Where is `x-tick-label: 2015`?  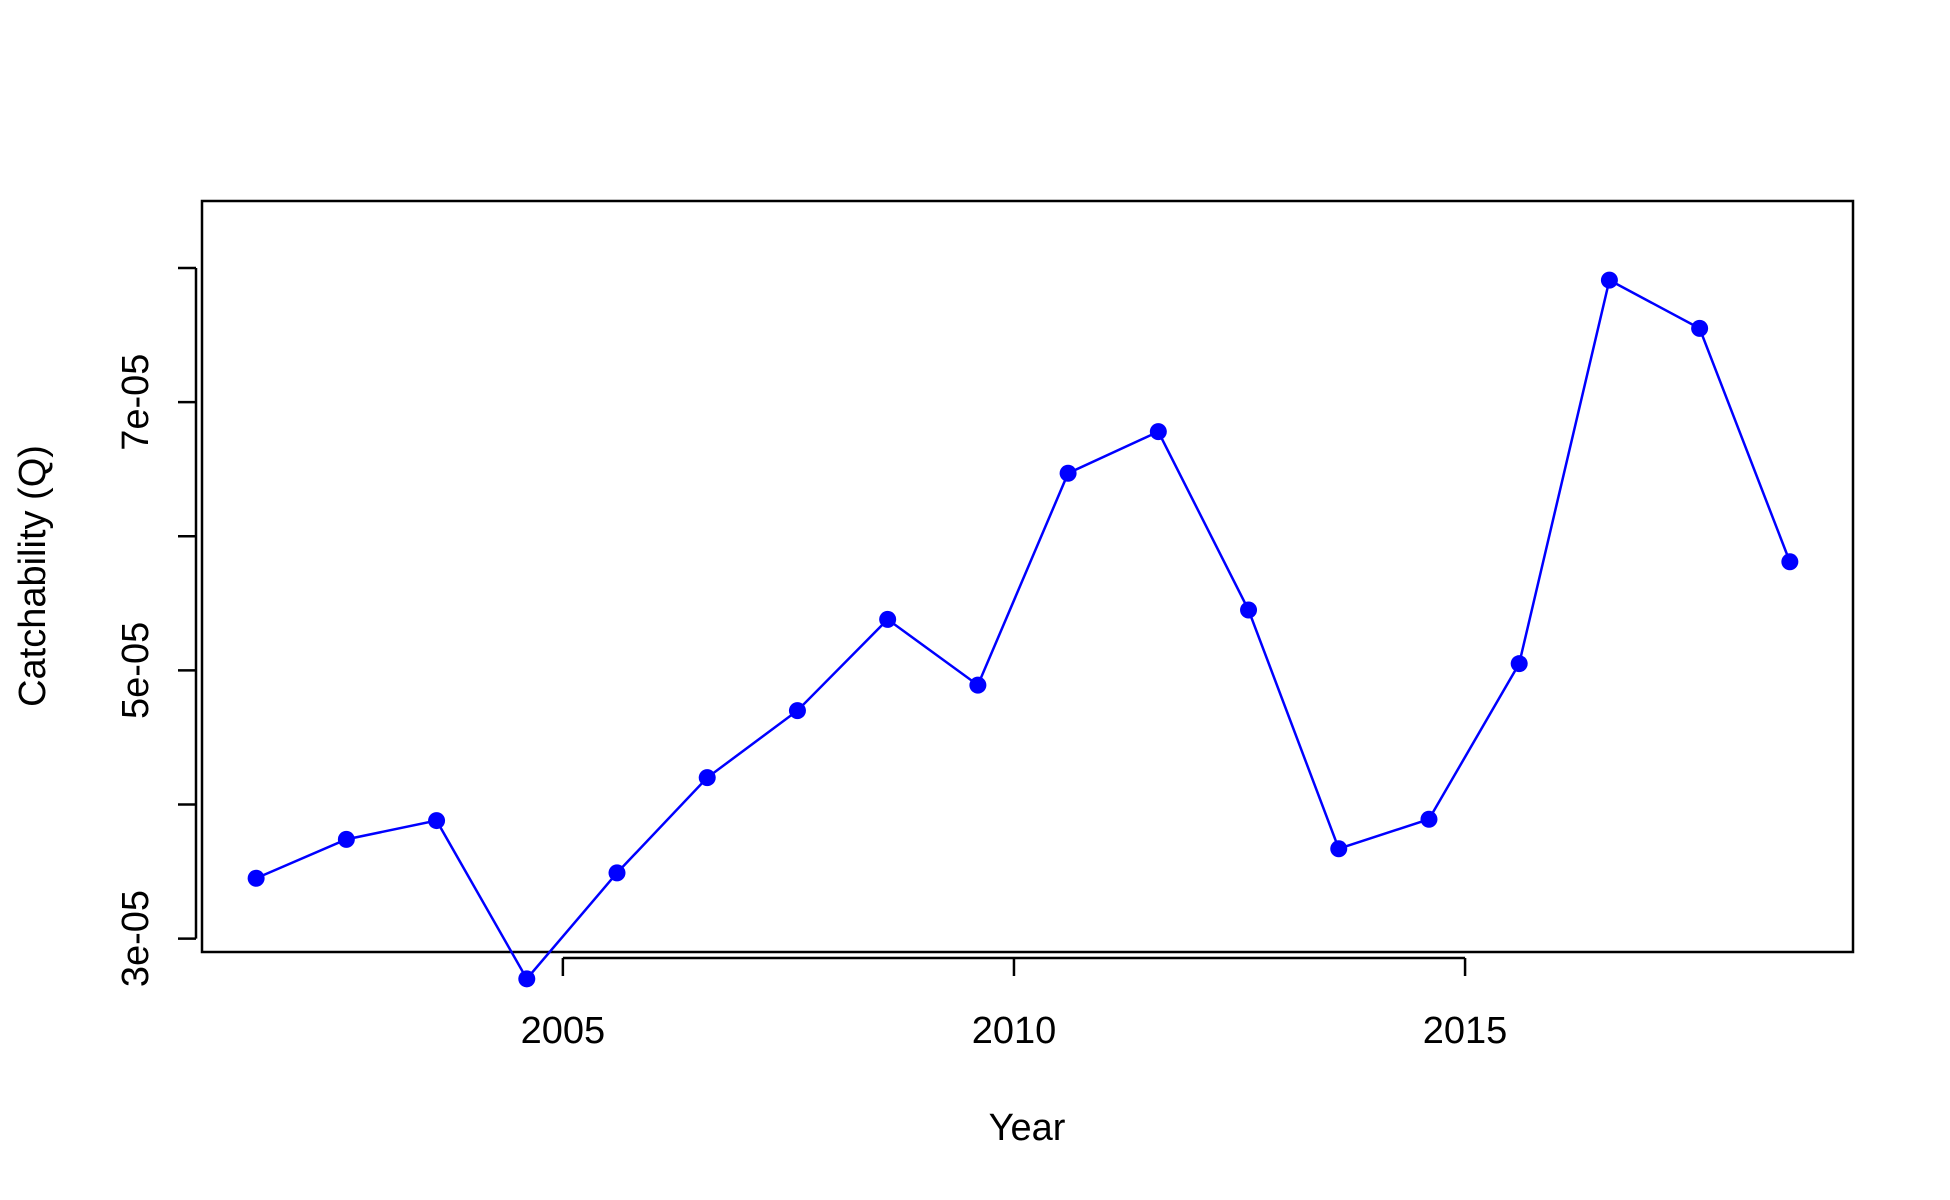 x-tick-label: 2015 is located at coordinates (1465, 1031).